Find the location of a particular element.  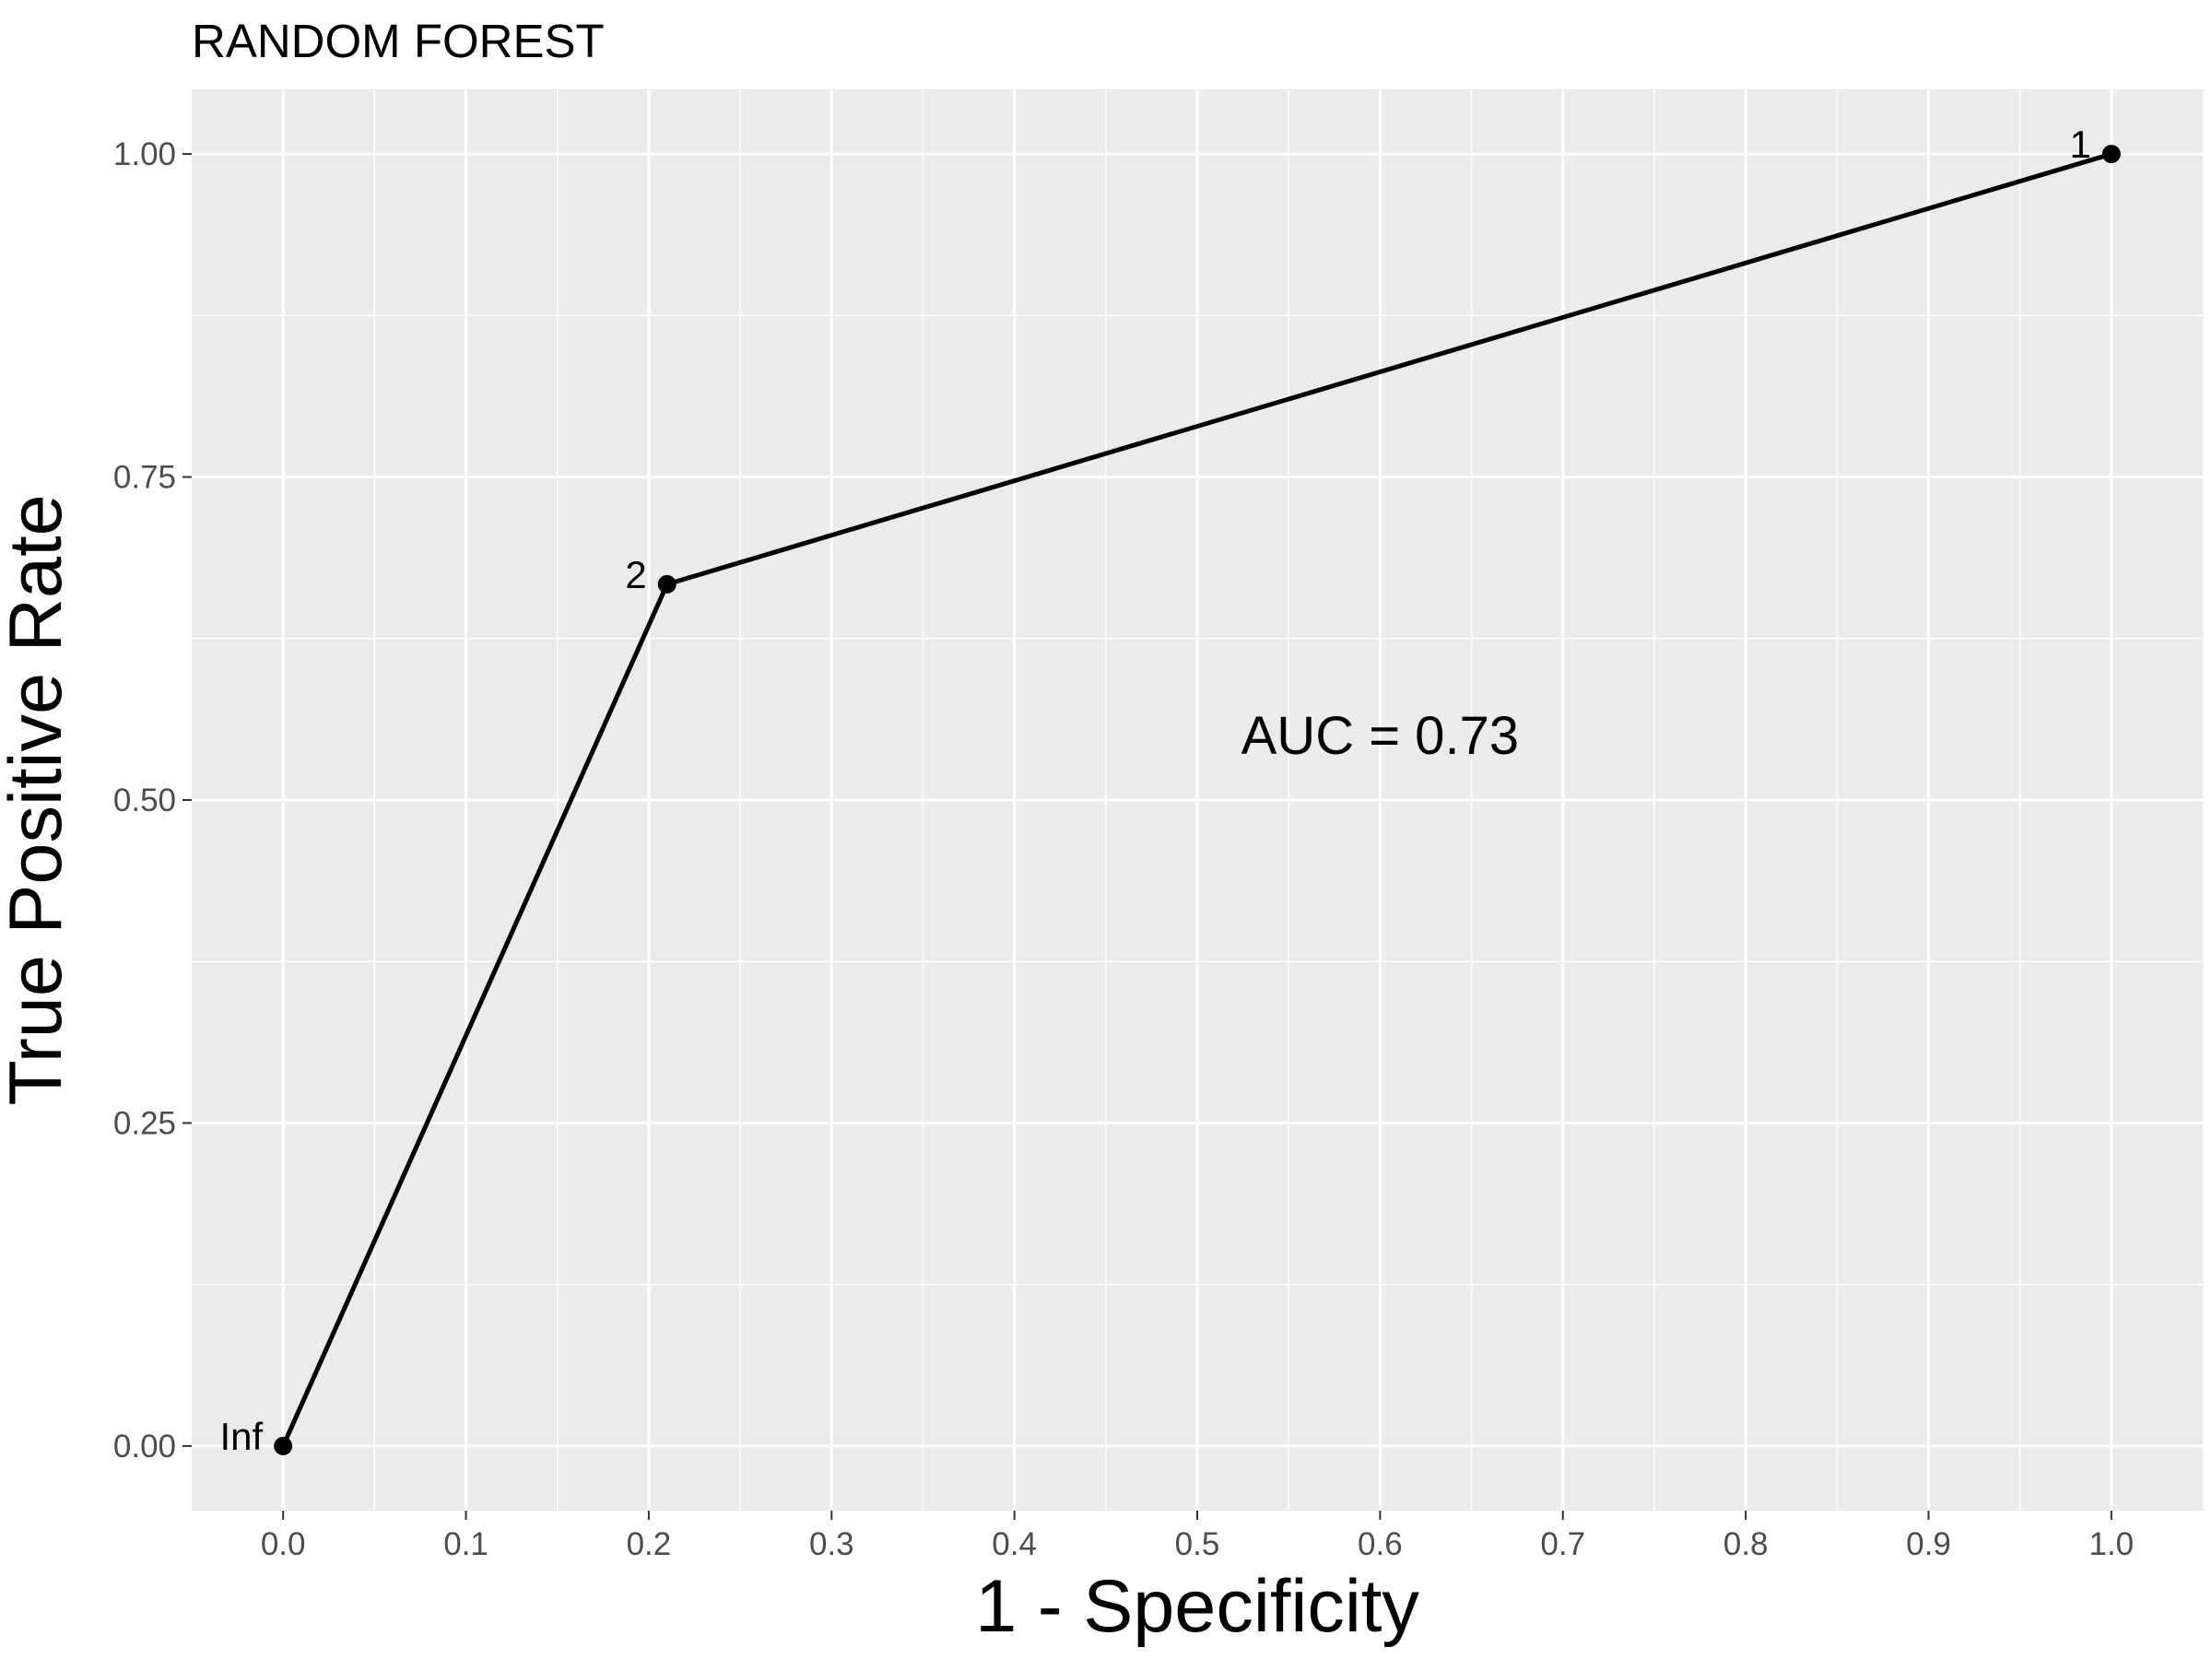

roc-point-label: 1 is located at coordinates (2079, 144).